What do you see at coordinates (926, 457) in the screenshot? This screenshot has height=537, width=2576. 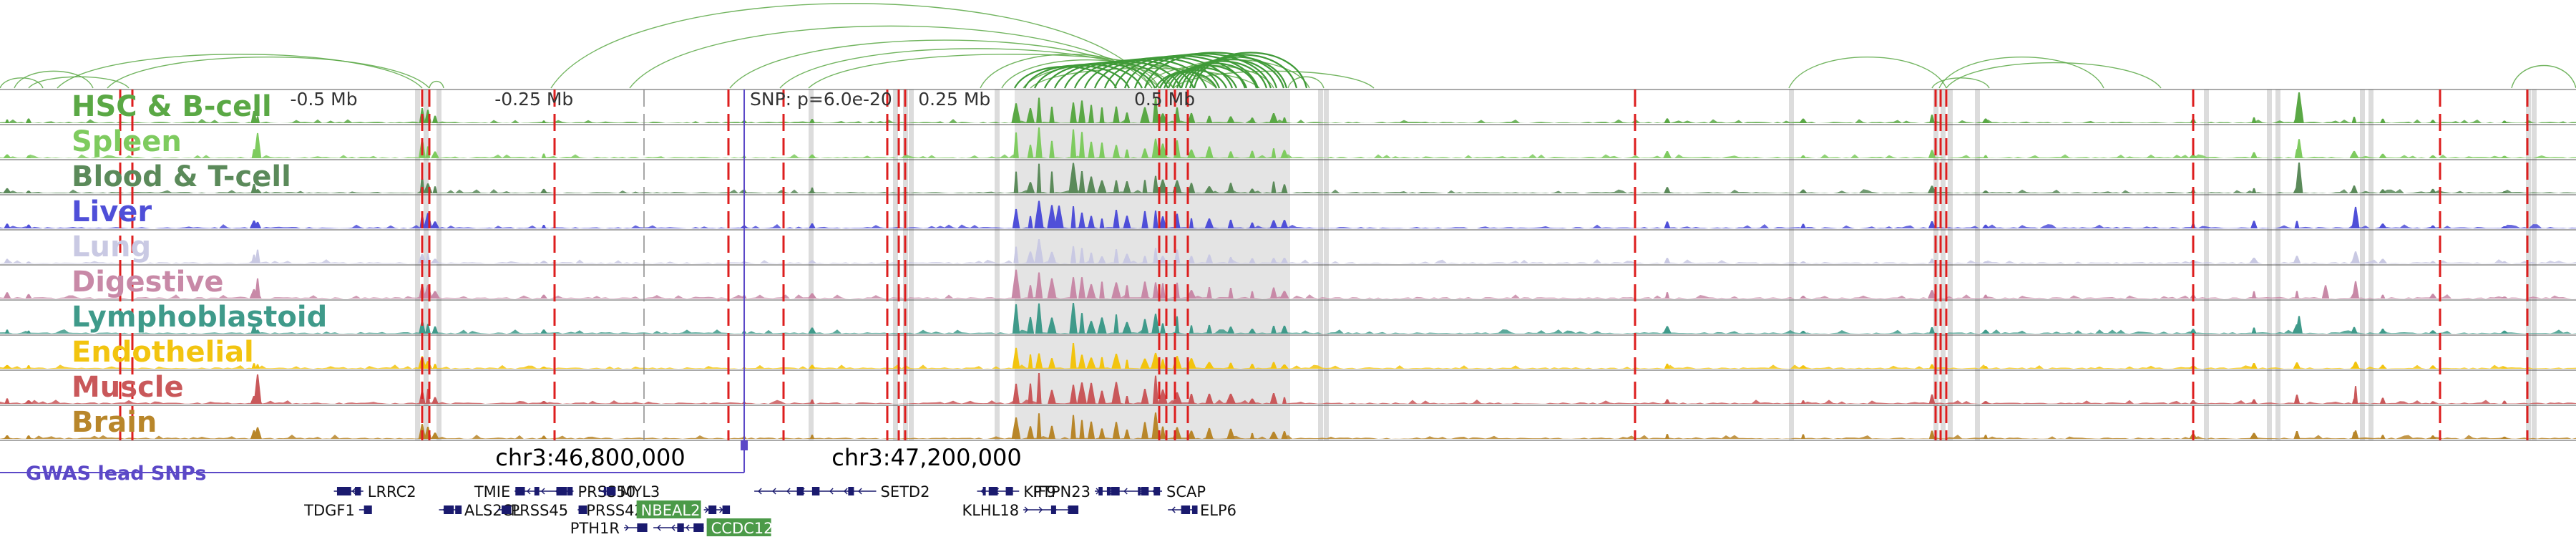 I see `coordinate-label: chr3:47,200,000` at bounding box center [926, 457].